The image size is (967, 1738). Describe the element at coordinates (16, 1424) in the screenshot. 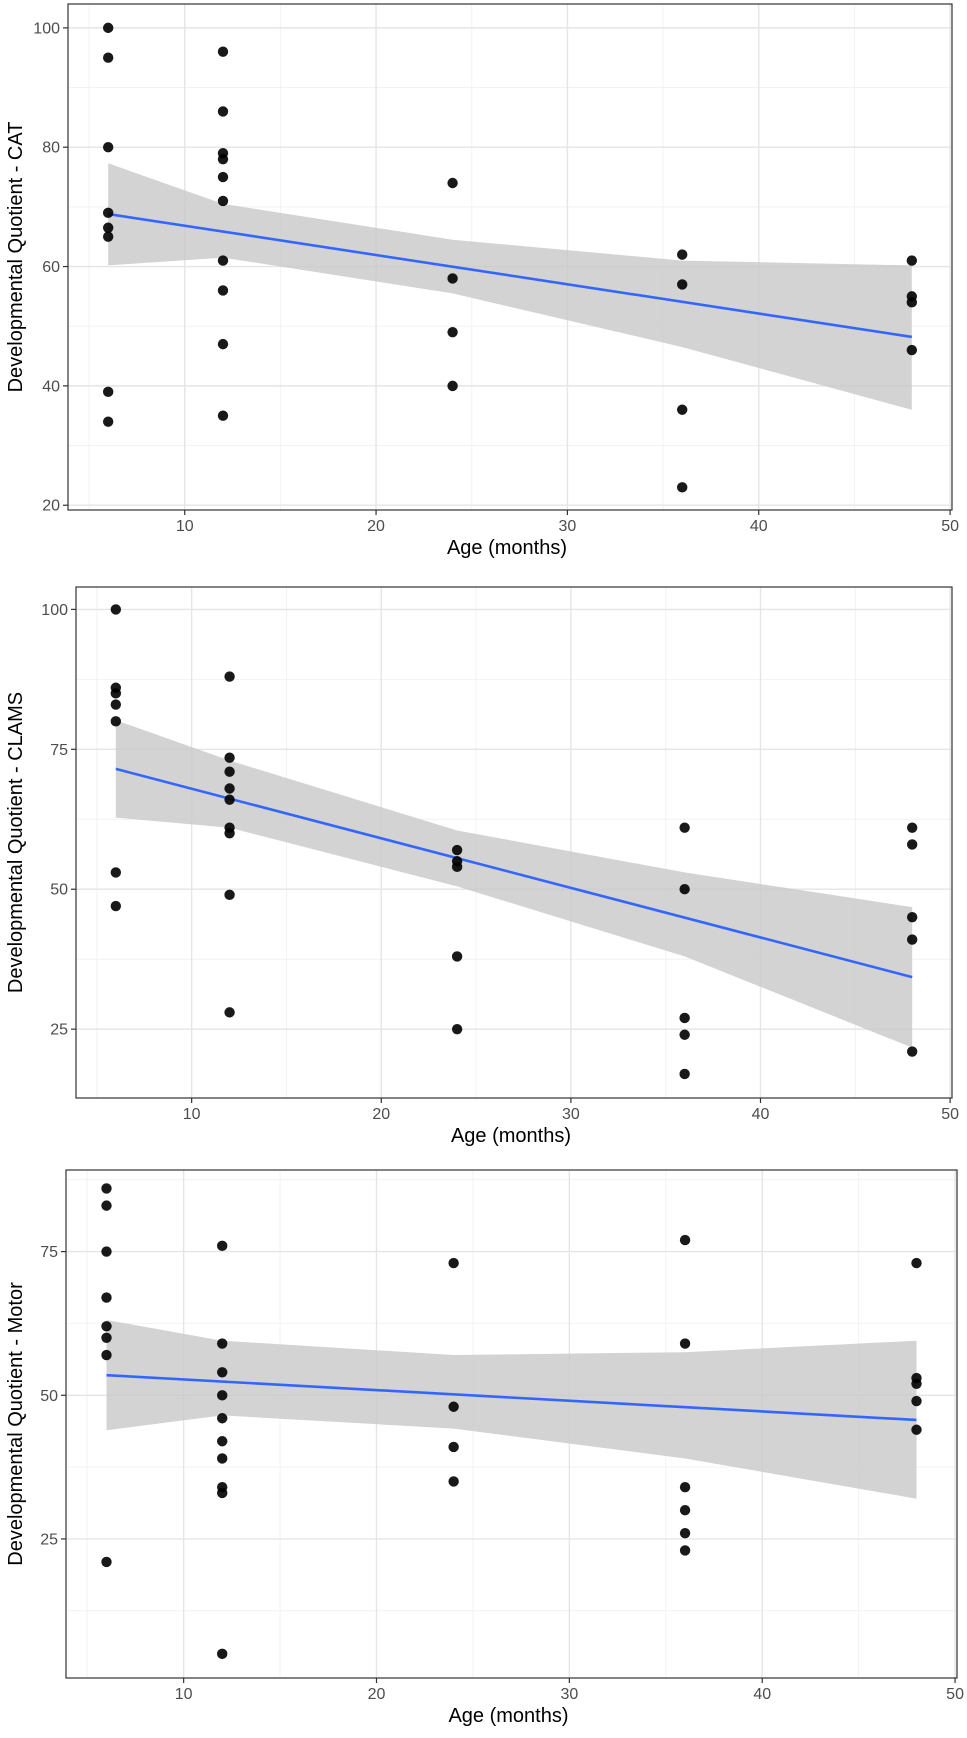

I see `y-axis-title: Developmental Quotient - Motor` at that location.